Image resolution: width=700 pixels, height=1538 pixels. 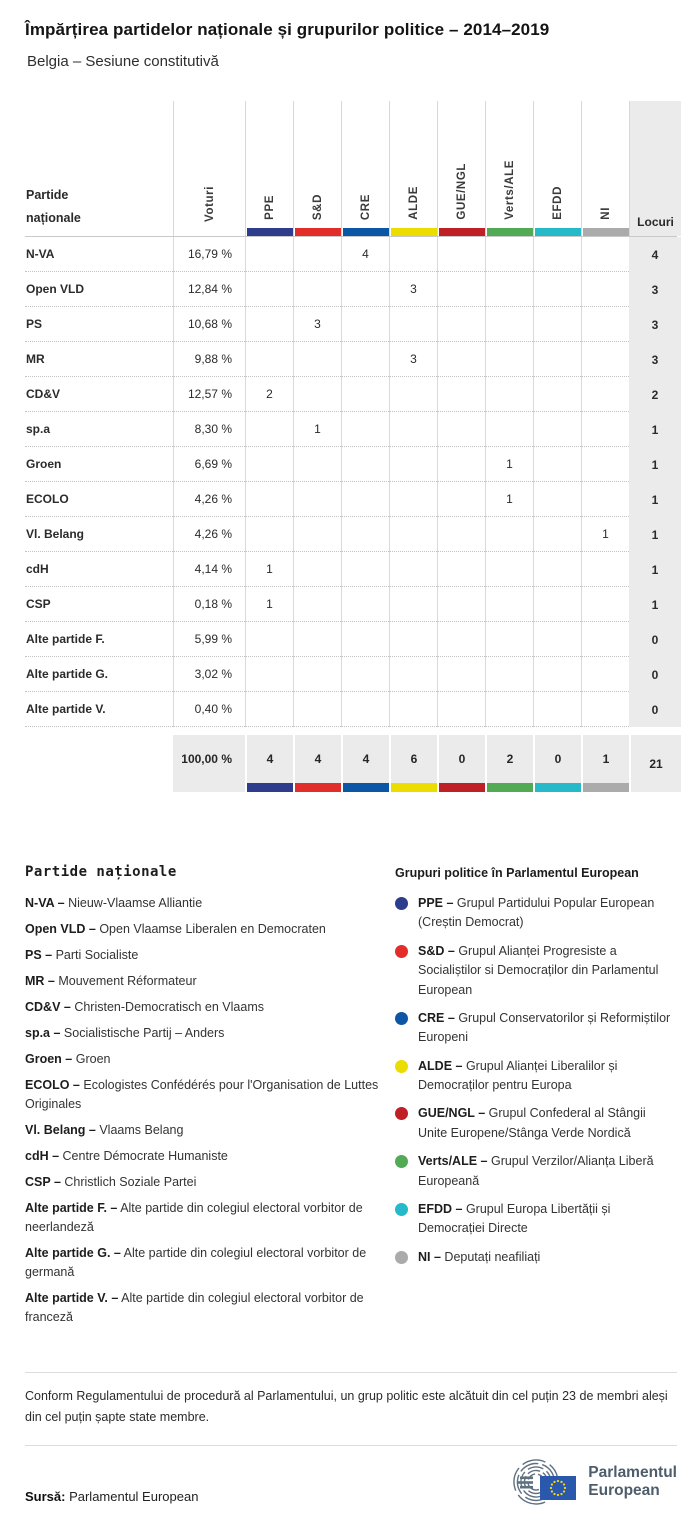 I want to click on table-row: Alte partide F. 5,99 % 0, so click(x=353, y=639).